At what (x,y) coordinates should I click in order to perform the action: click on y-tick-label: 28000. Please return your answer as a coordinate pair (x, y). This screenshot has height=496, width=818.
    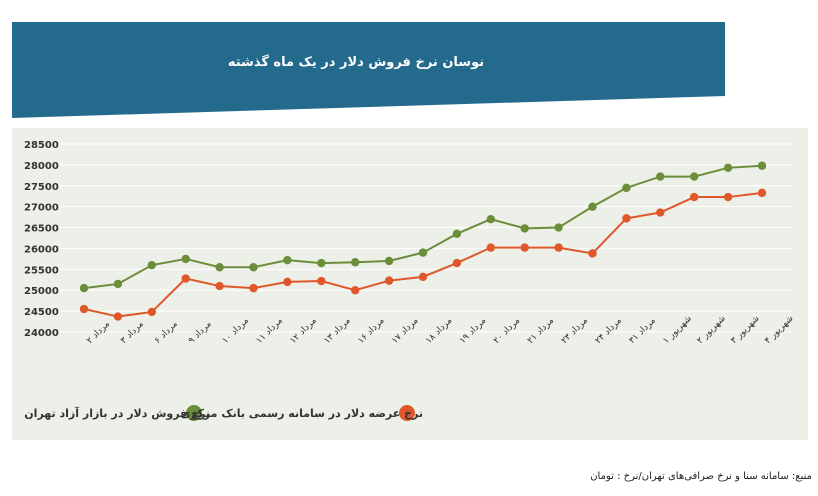
    Looking at the image, I should click on (41, 166).